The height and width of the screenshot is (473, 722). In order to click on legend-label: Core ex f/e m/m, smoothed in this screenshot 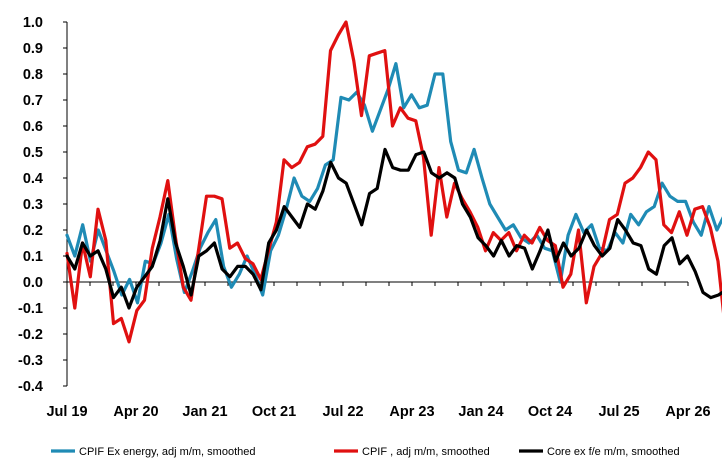, I will do `click(613, 452)`.